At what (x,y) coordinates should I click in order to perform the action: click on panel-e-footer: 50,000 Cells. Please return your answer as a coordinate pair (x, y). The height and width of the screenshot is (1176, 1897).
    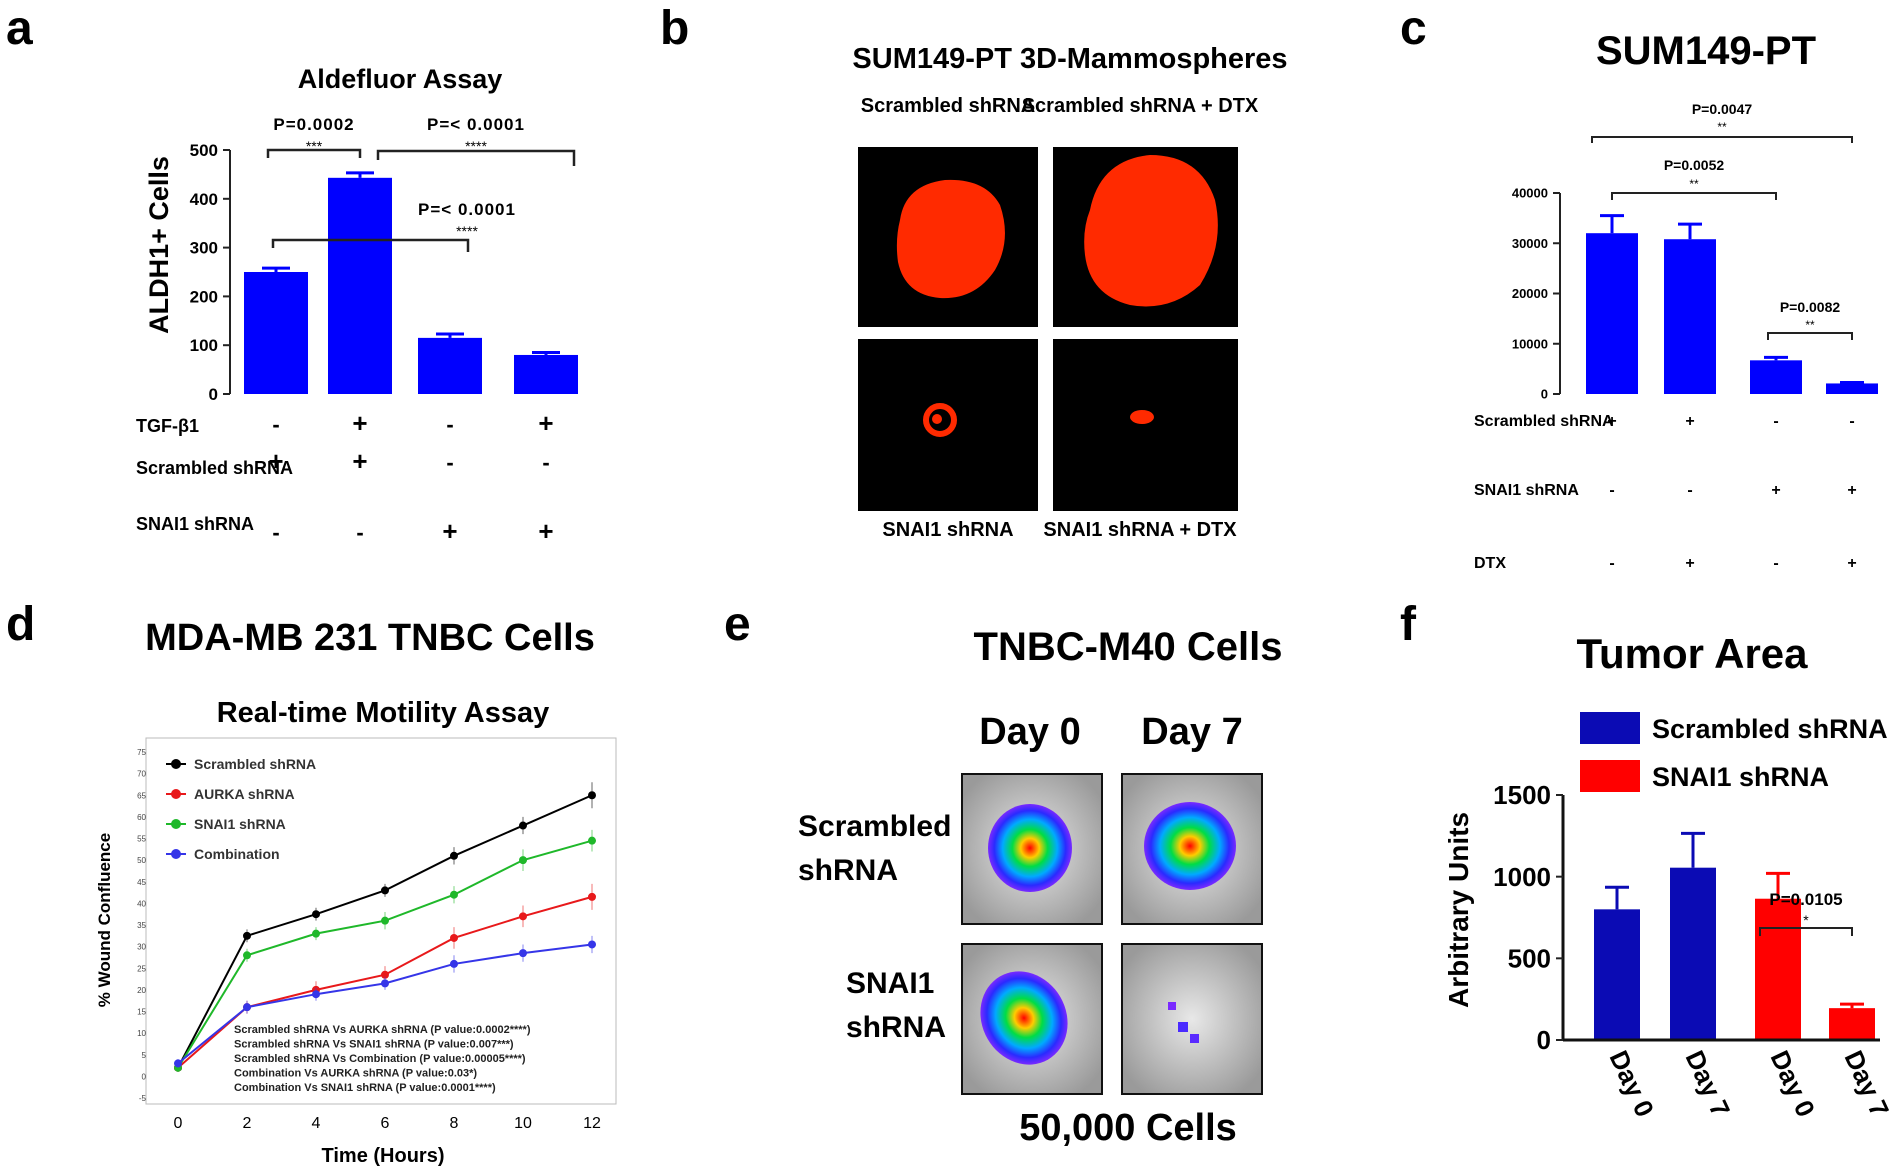
    Looking at the image, I should click on (1128, 1128).